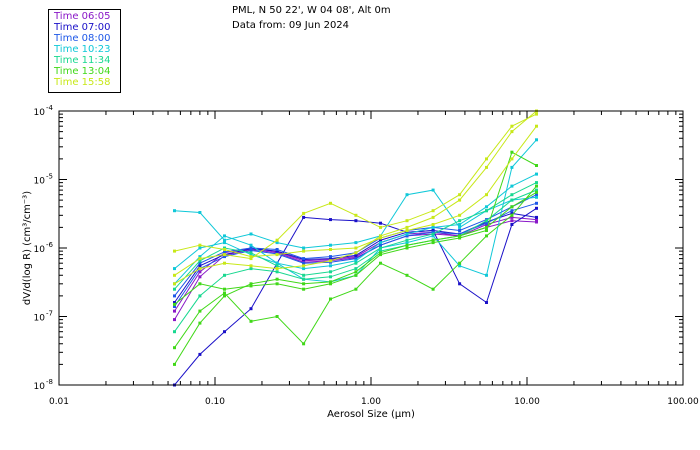  I want to click on y-tick-exponent: -6, so click(50, 245).